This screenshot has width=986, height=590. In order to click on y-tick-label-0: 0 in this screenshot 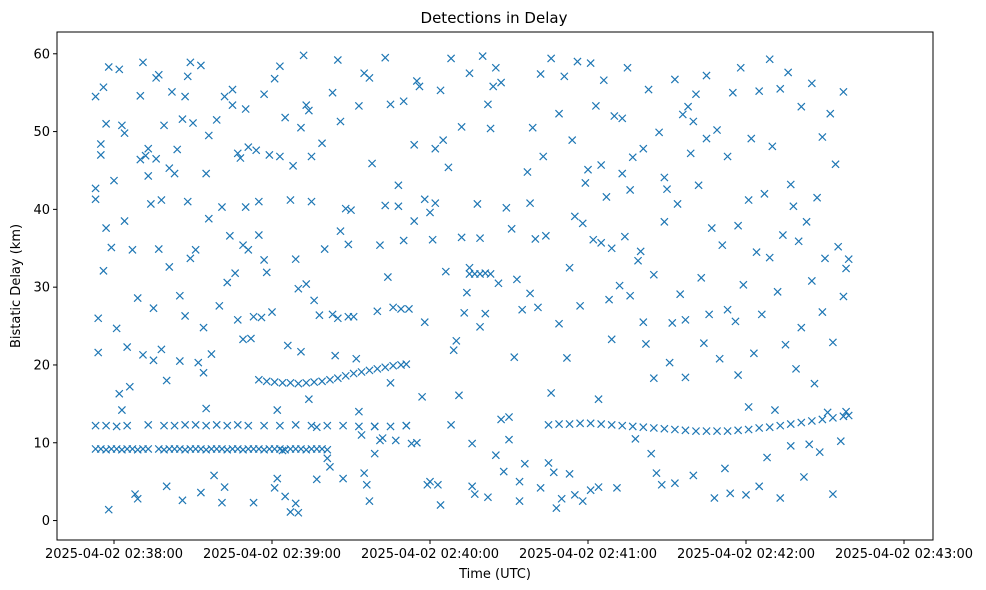, I will do `click(46, 521)`.